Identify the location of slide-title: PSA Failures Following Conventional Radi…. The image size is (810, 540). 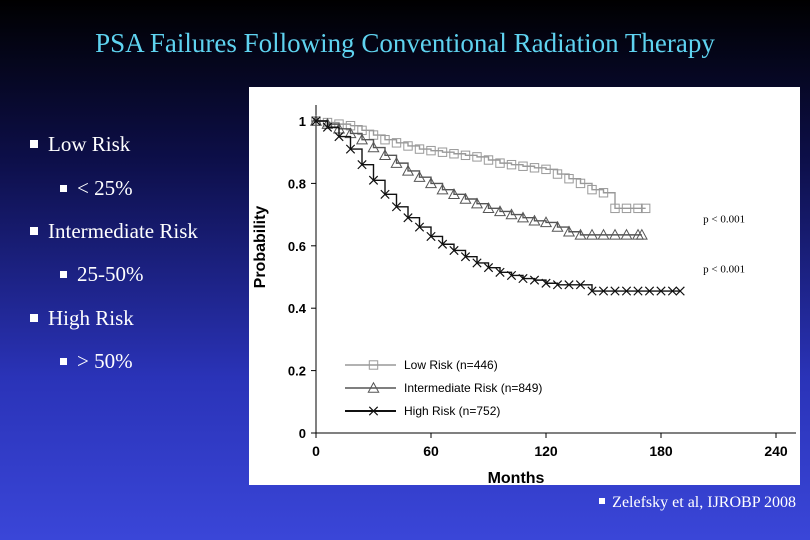
(405, 43).